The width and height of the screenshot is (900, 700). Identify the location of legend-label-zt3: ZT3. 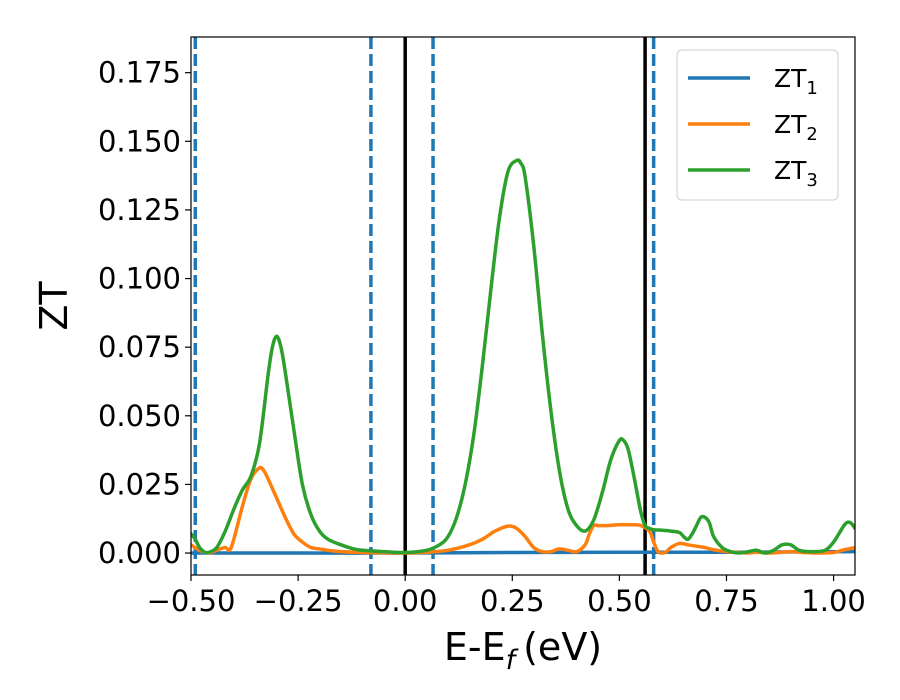
(796, 173).